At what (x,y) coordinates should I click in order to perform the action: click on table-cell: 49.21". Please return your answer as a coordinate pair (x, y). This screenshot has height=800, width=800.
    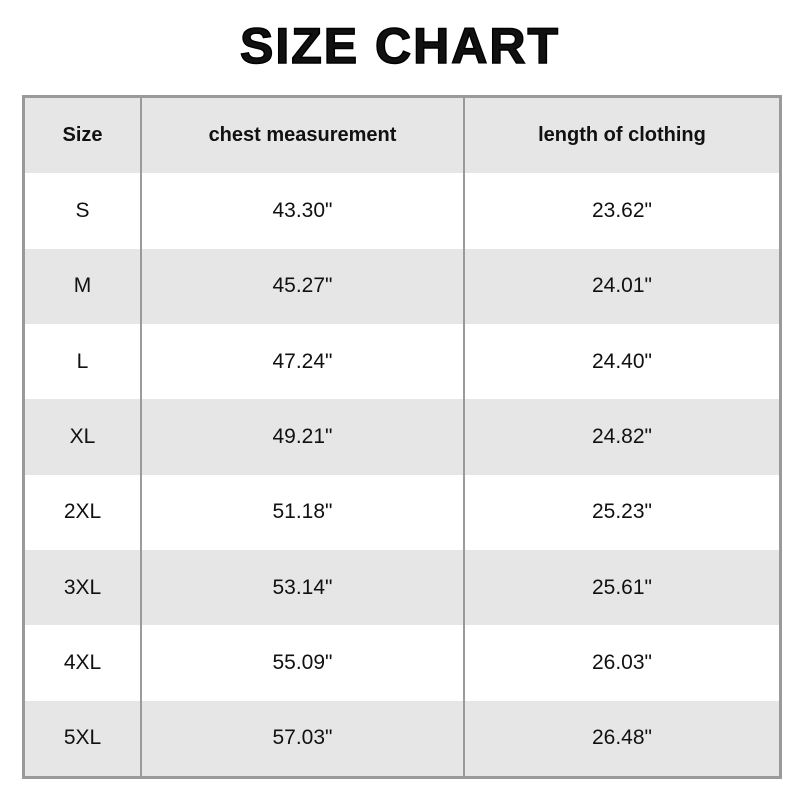
    Looking at the image, I should click on (301, 437).